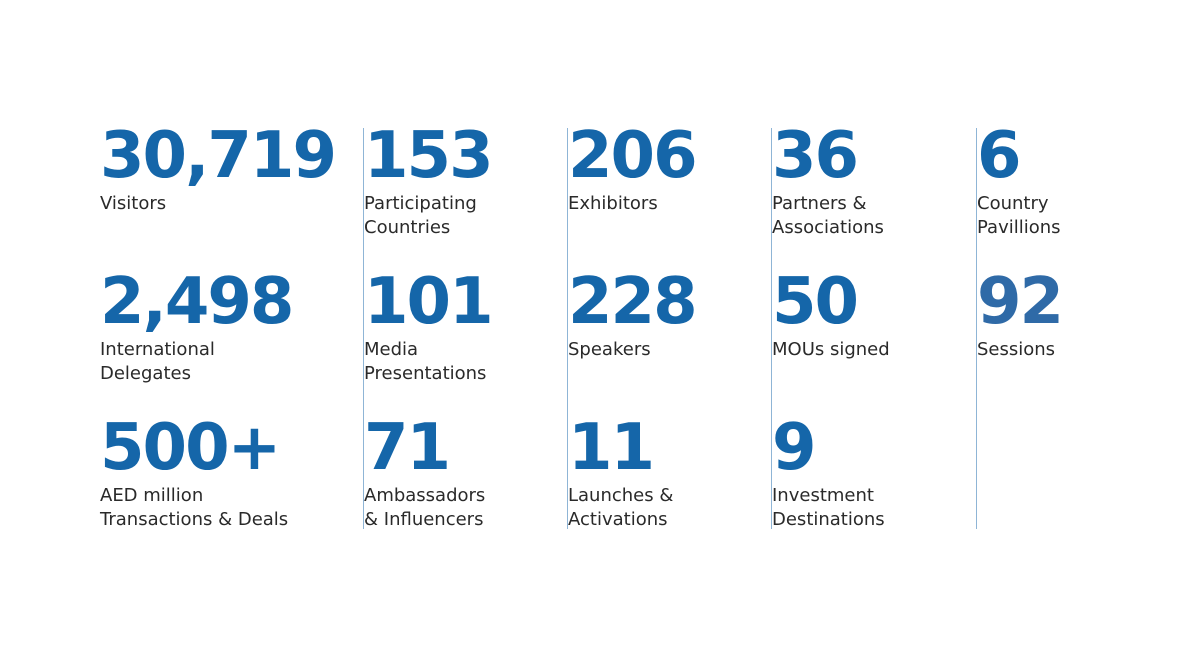 The width and height of the screenshot is (1201, 657). Describe the element at coordinates (999, 156) in the screenshot. I see `stat-value: 6` at that location.